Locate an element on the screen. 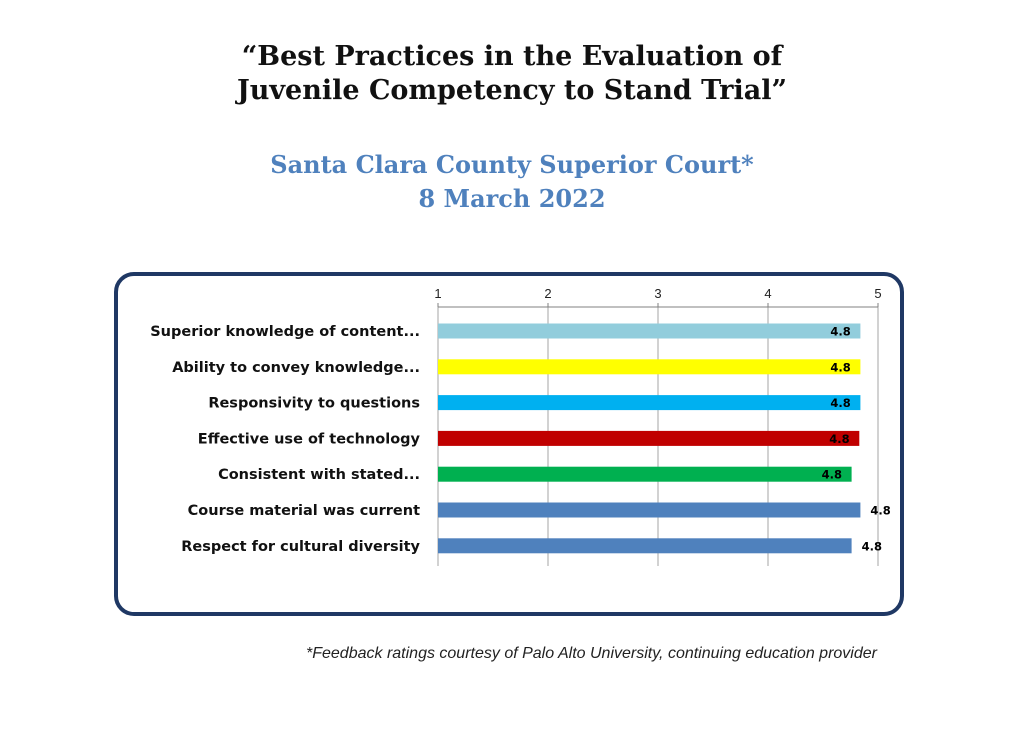  category-label: Responsivity to questions is located at coordinates (314, 404).